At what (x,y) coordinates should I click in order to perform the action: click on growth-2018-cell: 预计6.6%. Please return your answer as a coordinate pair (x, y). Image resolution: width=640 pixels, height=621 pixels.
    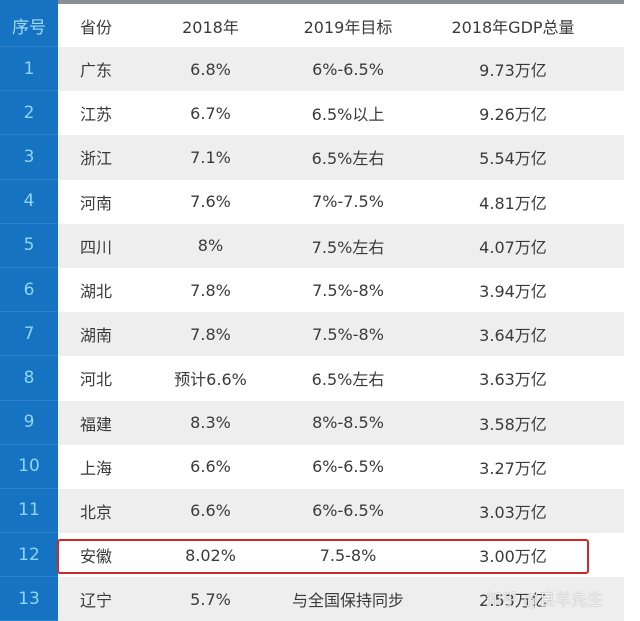
    Looking at the image, I should click on (210, 380).